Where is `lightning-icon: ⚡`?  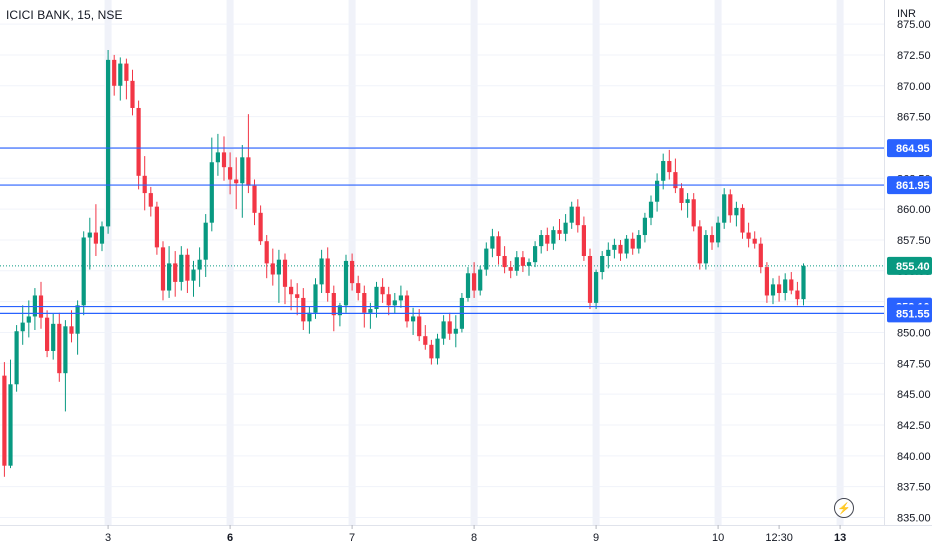
lightning-icon: ⚡ is located at coordinates (844, 508).